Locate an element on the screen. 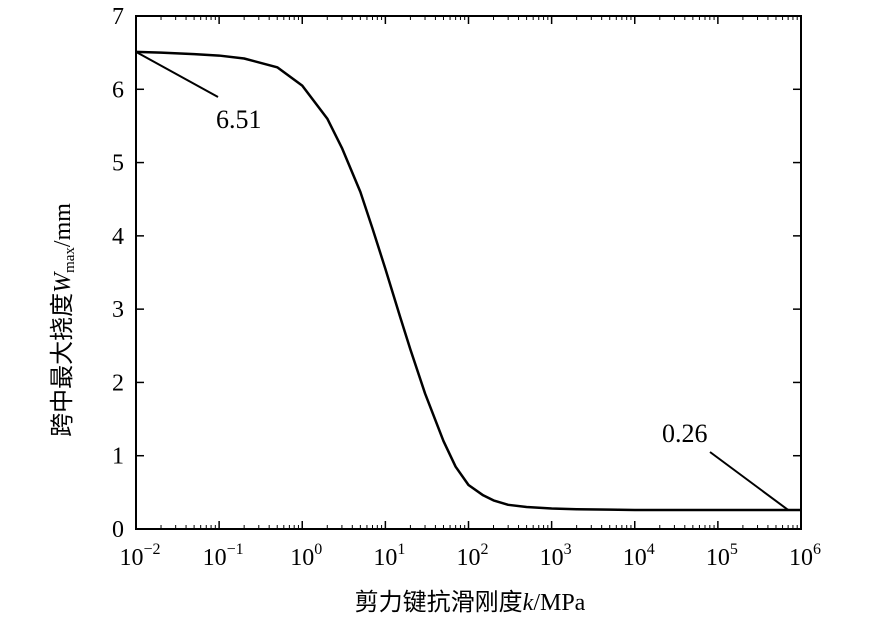 This screenshot has height=622, width=893. x-tick-label: 10¹ is located at coordinates (389, 556).